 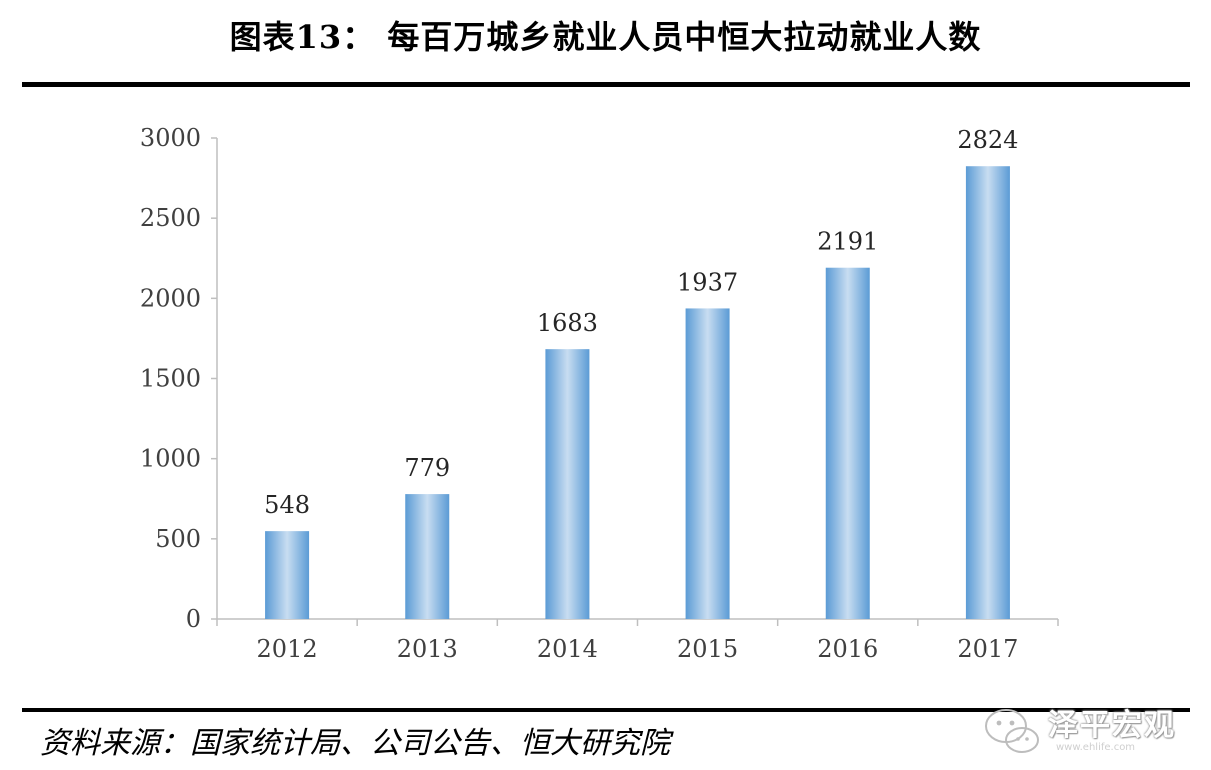 What do you see at coordinates (606, 710) in the screenshot?
I see `bottom-divider` at bounding box center [606, 710].